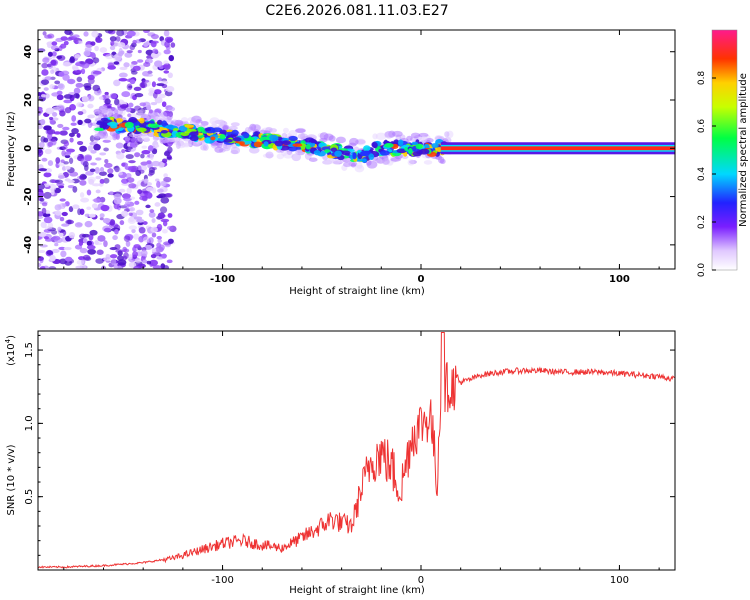 This screenshot has width=750, height=600. I want to click on snr-y-multiplier-base: (x10, so click(11, 354).